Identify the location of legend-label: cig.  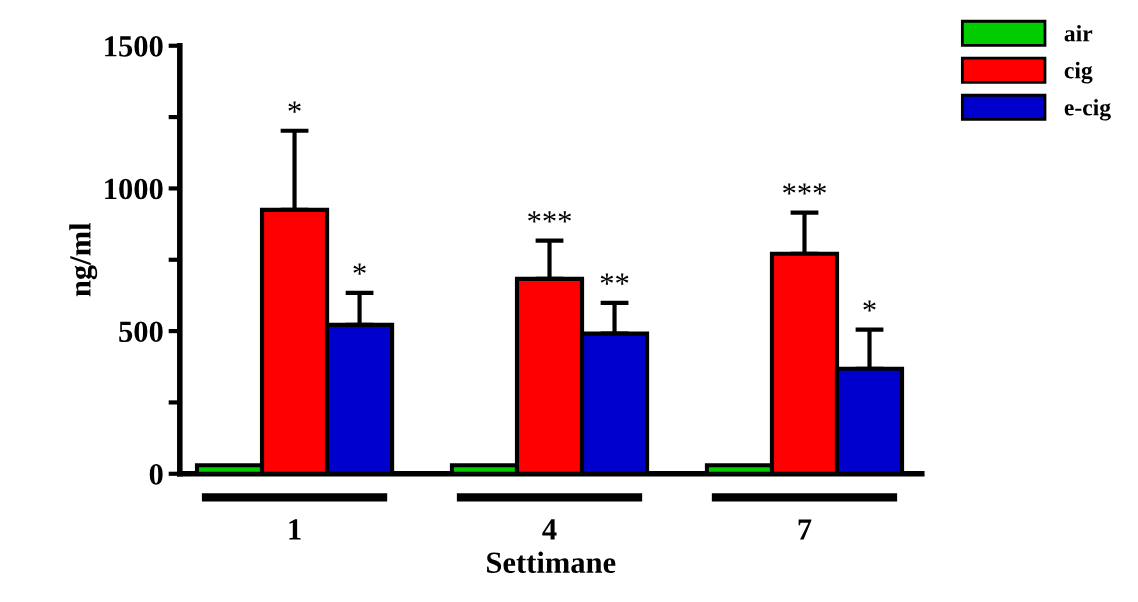
(1078, 72).